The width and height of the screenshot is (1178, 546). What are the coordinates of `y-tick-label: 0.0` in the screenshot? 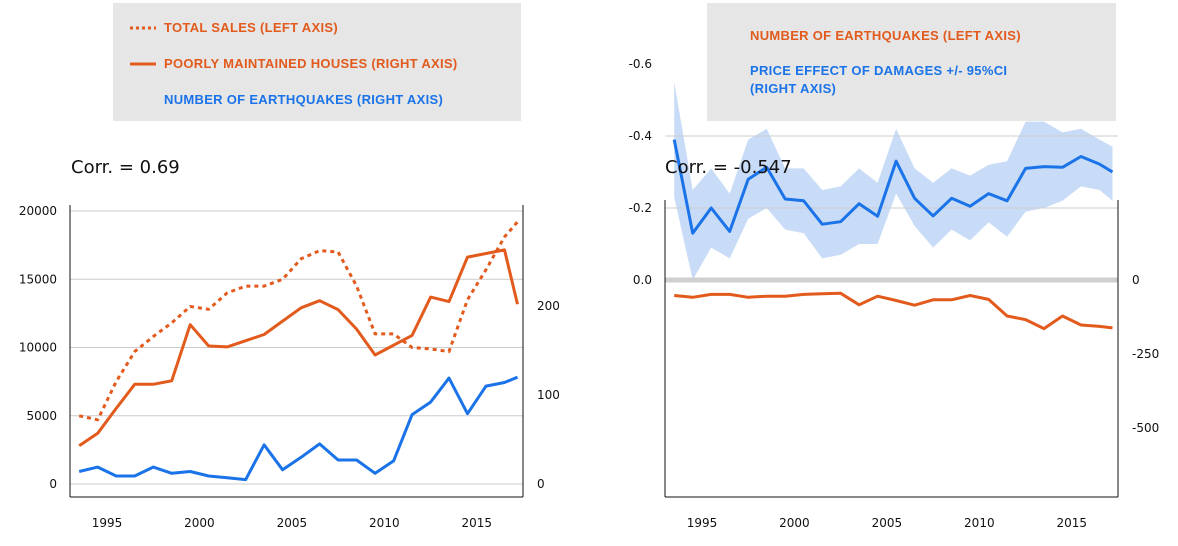 It's located at (642, 280).